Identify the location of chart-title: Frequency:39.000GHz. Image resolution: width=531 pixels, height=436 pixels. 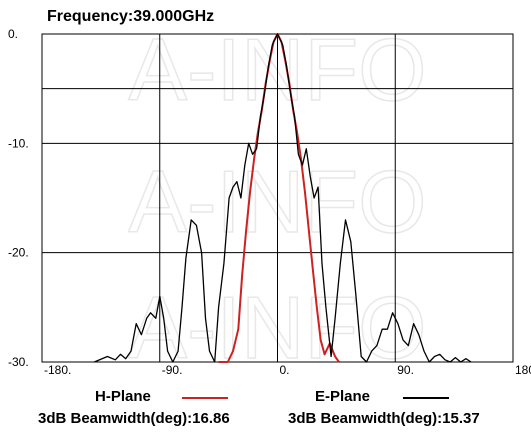
(131, 16).